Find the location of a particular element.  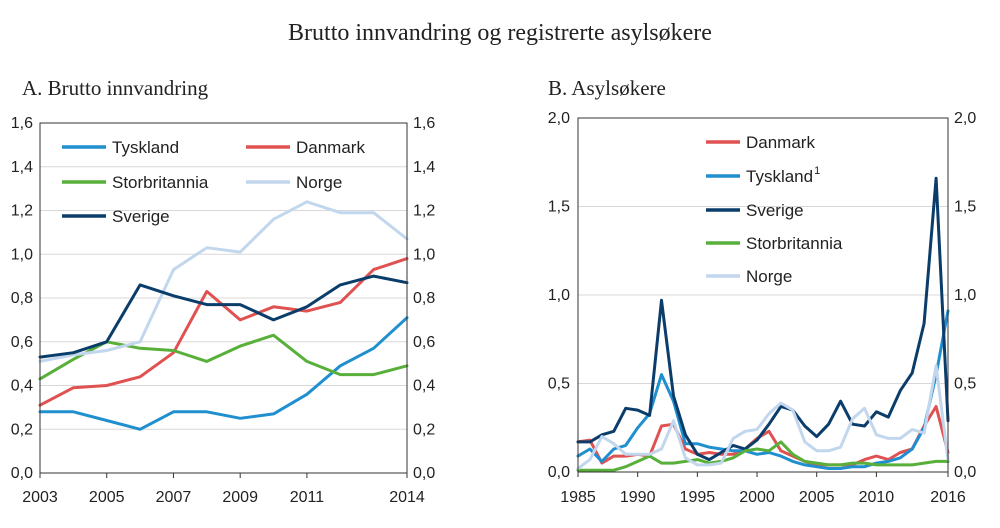

panel-b-grid is located at coordinates (763, 295).